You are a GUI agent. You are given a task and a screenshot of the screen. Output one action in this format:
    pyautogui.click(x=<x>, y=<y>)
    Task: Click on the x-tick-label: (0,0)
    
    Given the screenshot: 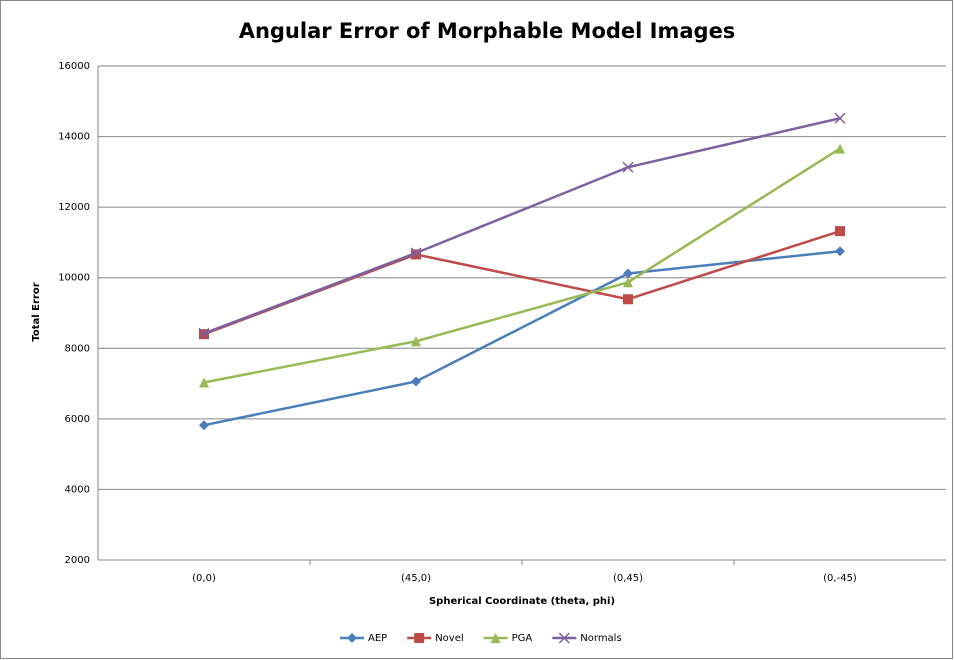 What is the action you would take?
    pyautogui.click(x=204, y=578)
    